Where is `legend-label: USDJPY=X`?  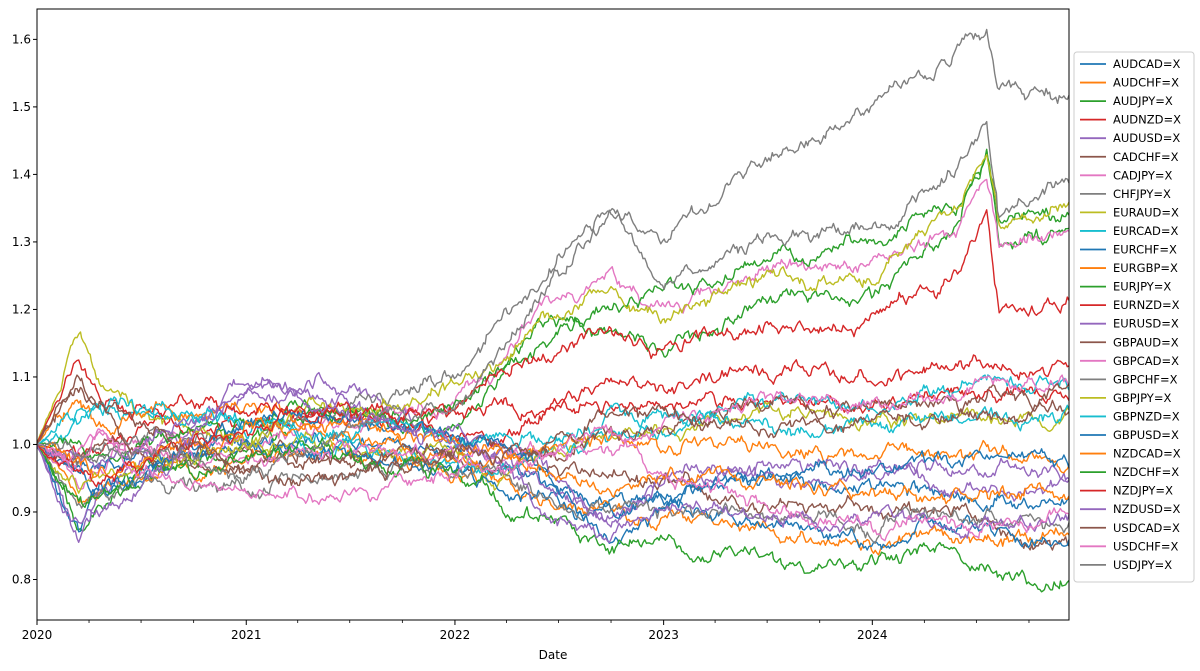
legend-label: USDJPY=X is located at coordinates (1142, 565).